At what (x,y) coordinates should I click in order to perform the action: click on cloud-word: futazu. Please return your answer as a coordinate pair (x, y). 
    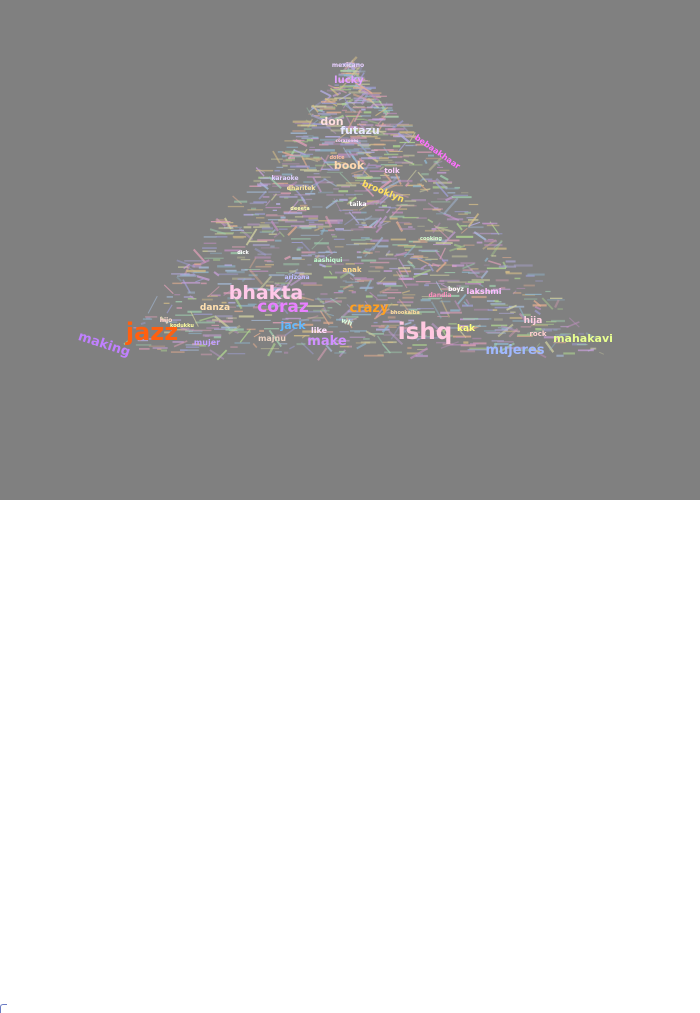
    Looking at the image, I should click on (360, 130).